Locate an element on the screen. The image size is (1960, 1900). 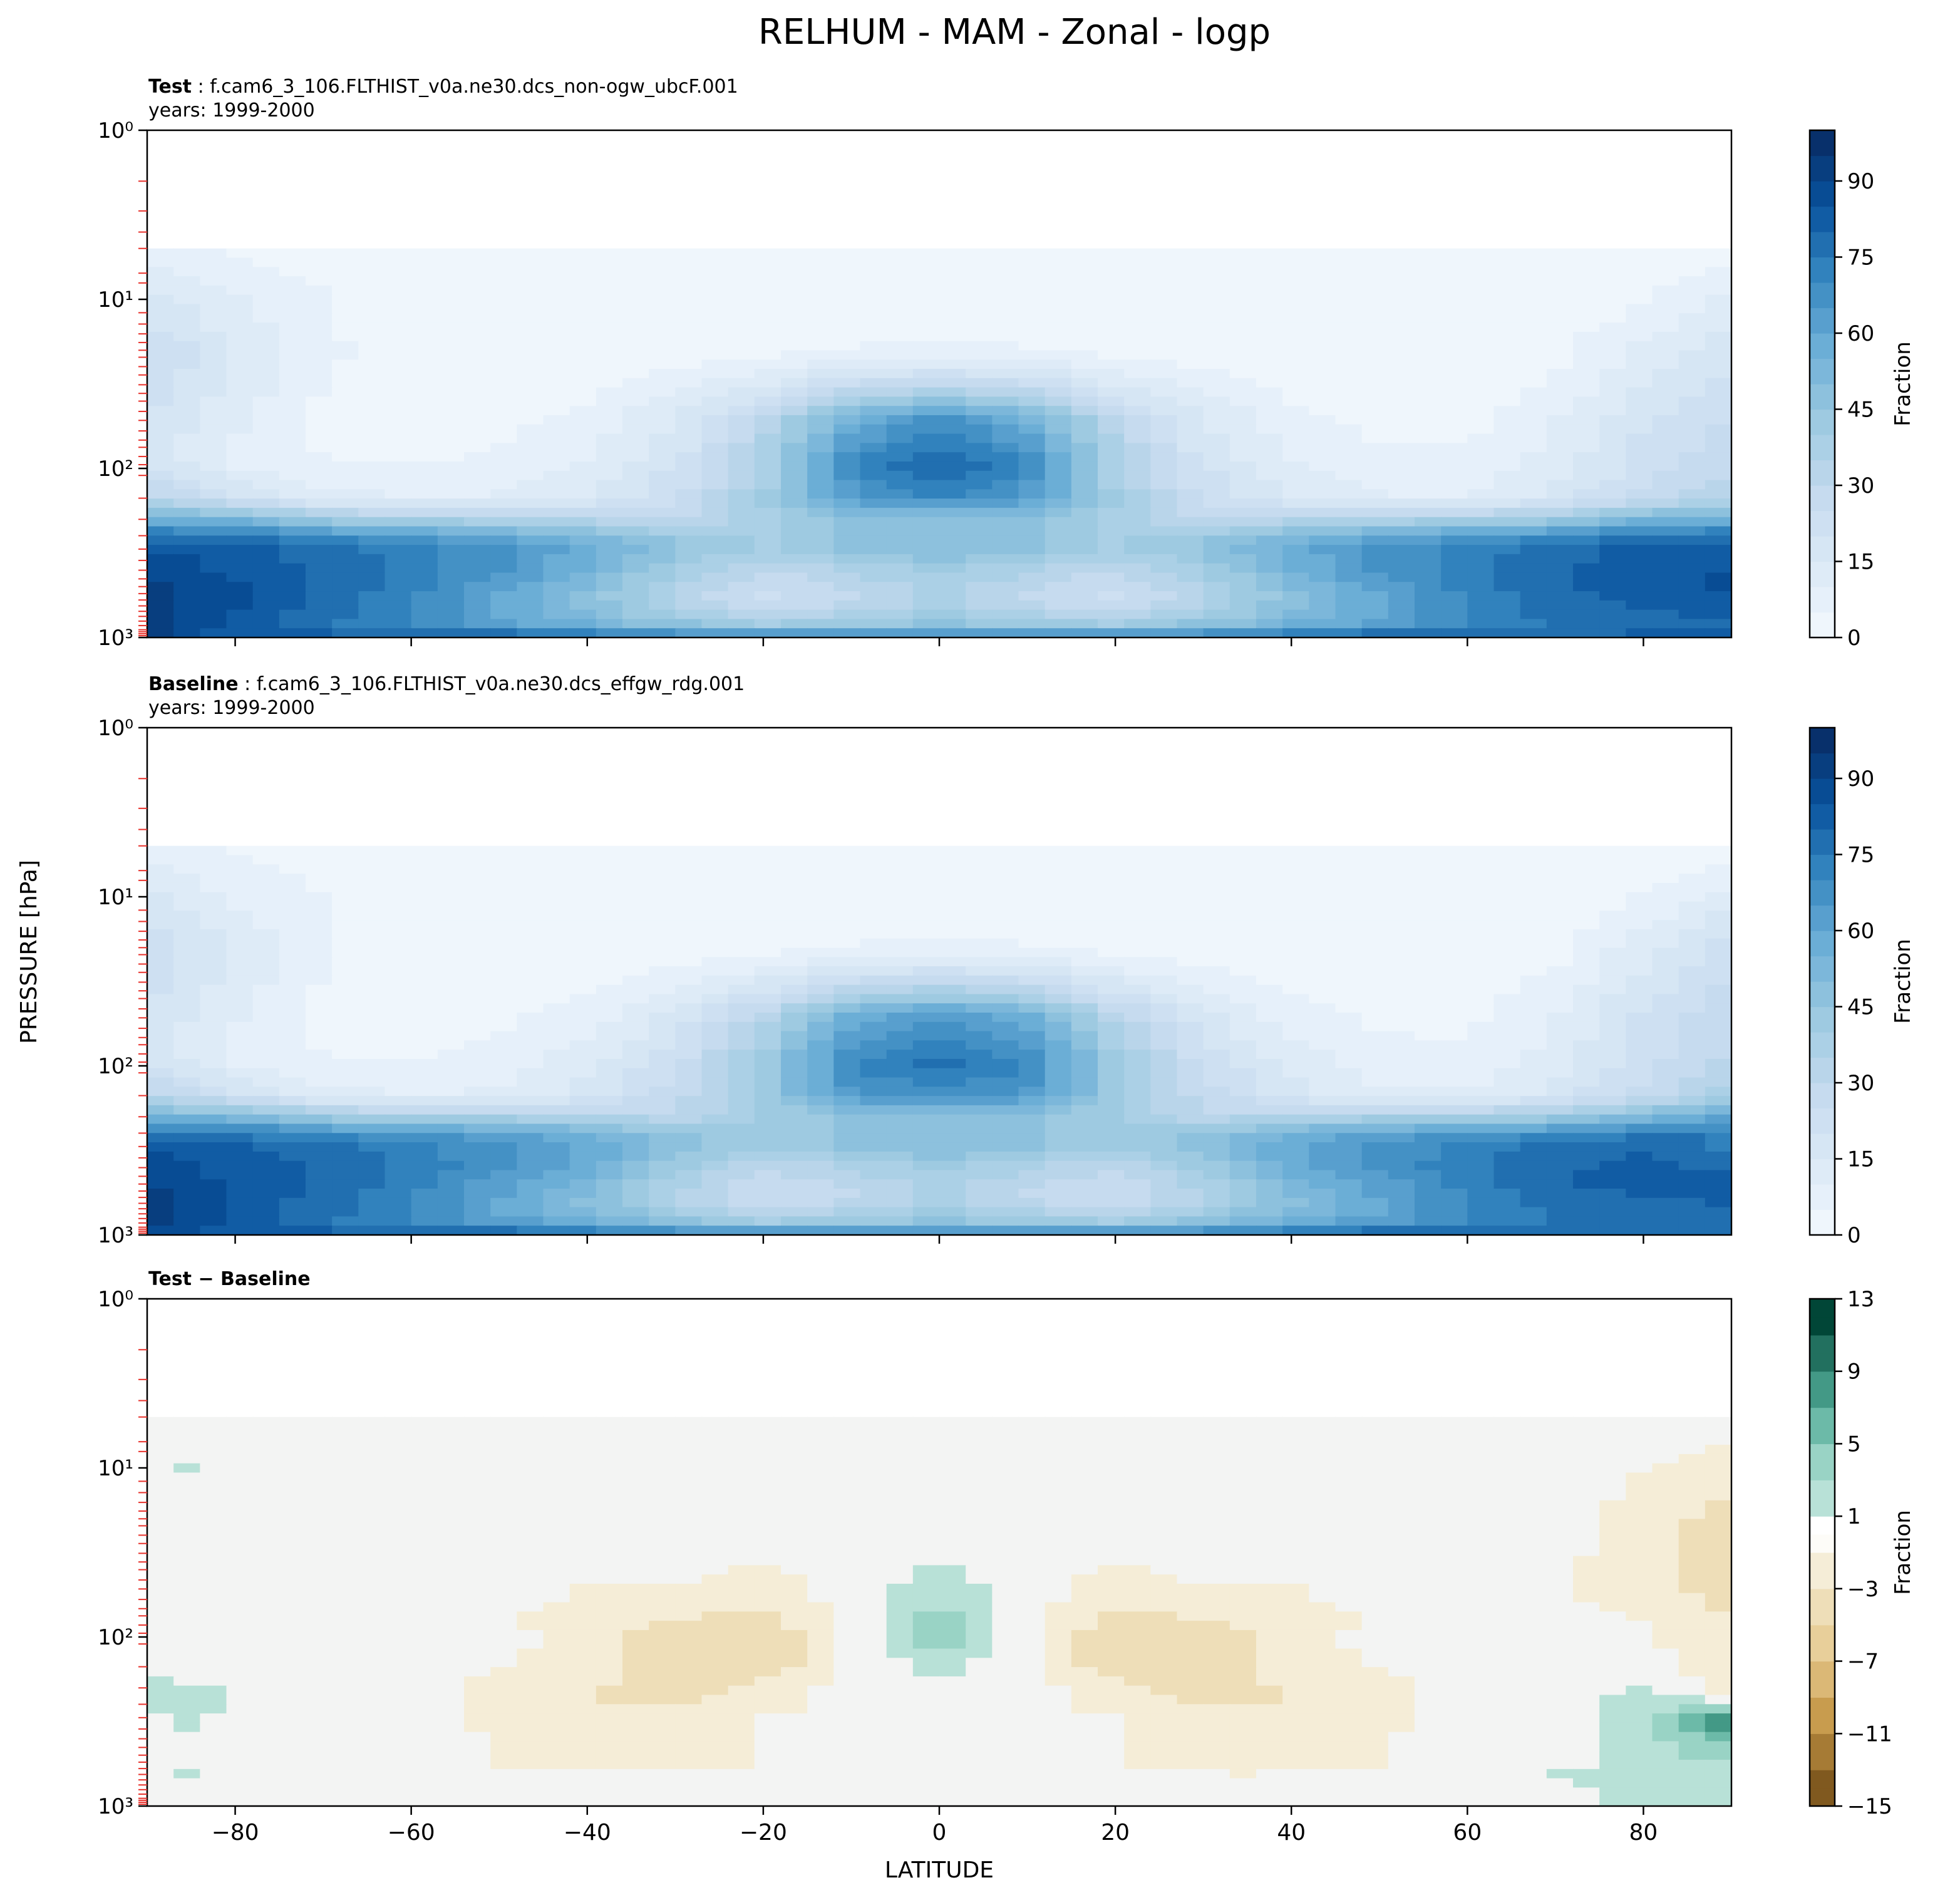
colorbar-tick-label: 0 is located at coordinates (1854, 638).